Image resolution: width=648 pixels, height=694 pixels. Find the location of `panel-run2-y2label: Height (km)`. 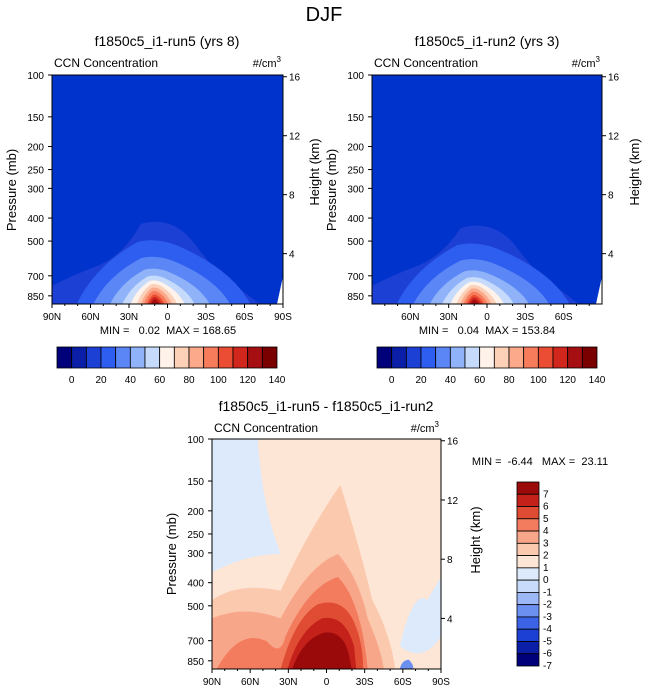

panel-run2-y2label: Height (km) is located at coordinates (634, 171).